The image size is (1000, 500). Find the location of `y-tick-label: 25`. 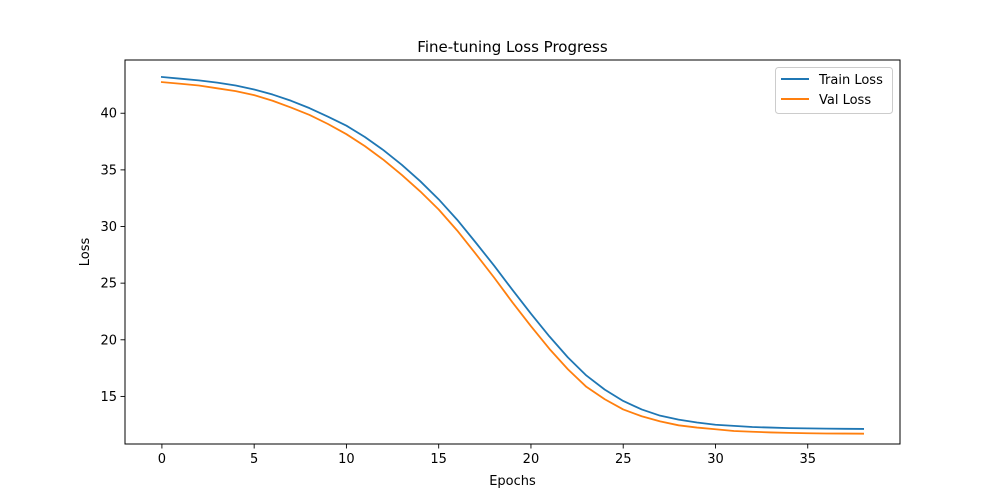

y-tick-label: 25 is located at coordinates (108, 284).